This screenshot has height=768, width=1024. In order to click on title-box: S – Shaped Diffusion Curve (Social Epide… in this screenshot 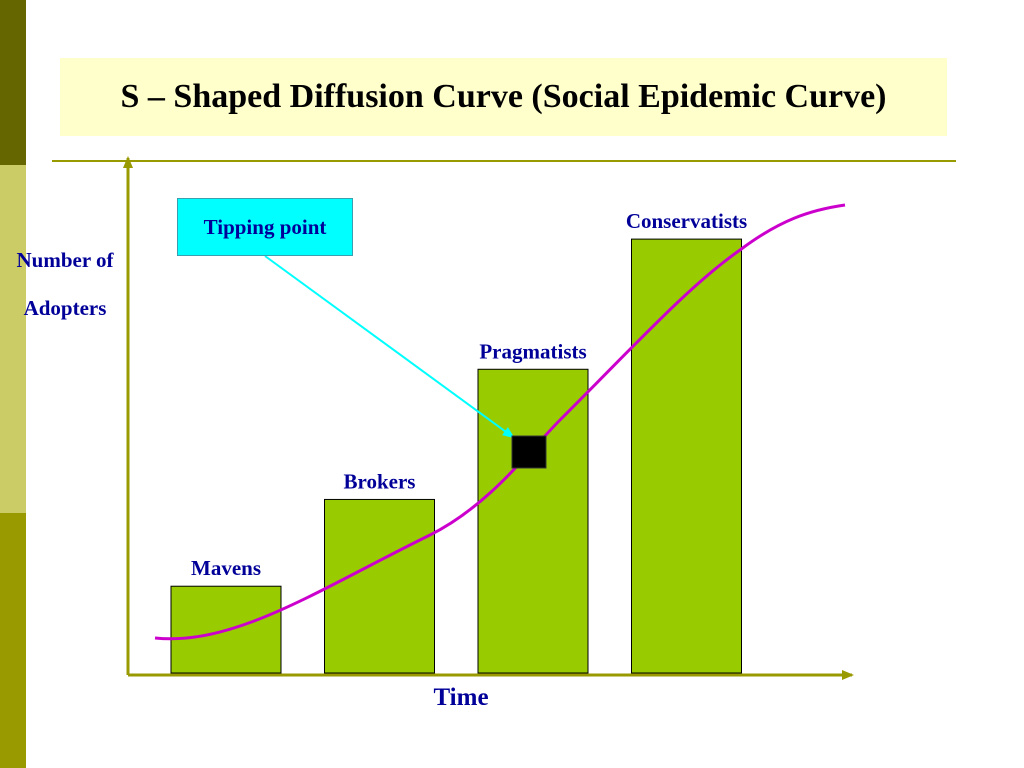, I will do `click(503, 97)`.